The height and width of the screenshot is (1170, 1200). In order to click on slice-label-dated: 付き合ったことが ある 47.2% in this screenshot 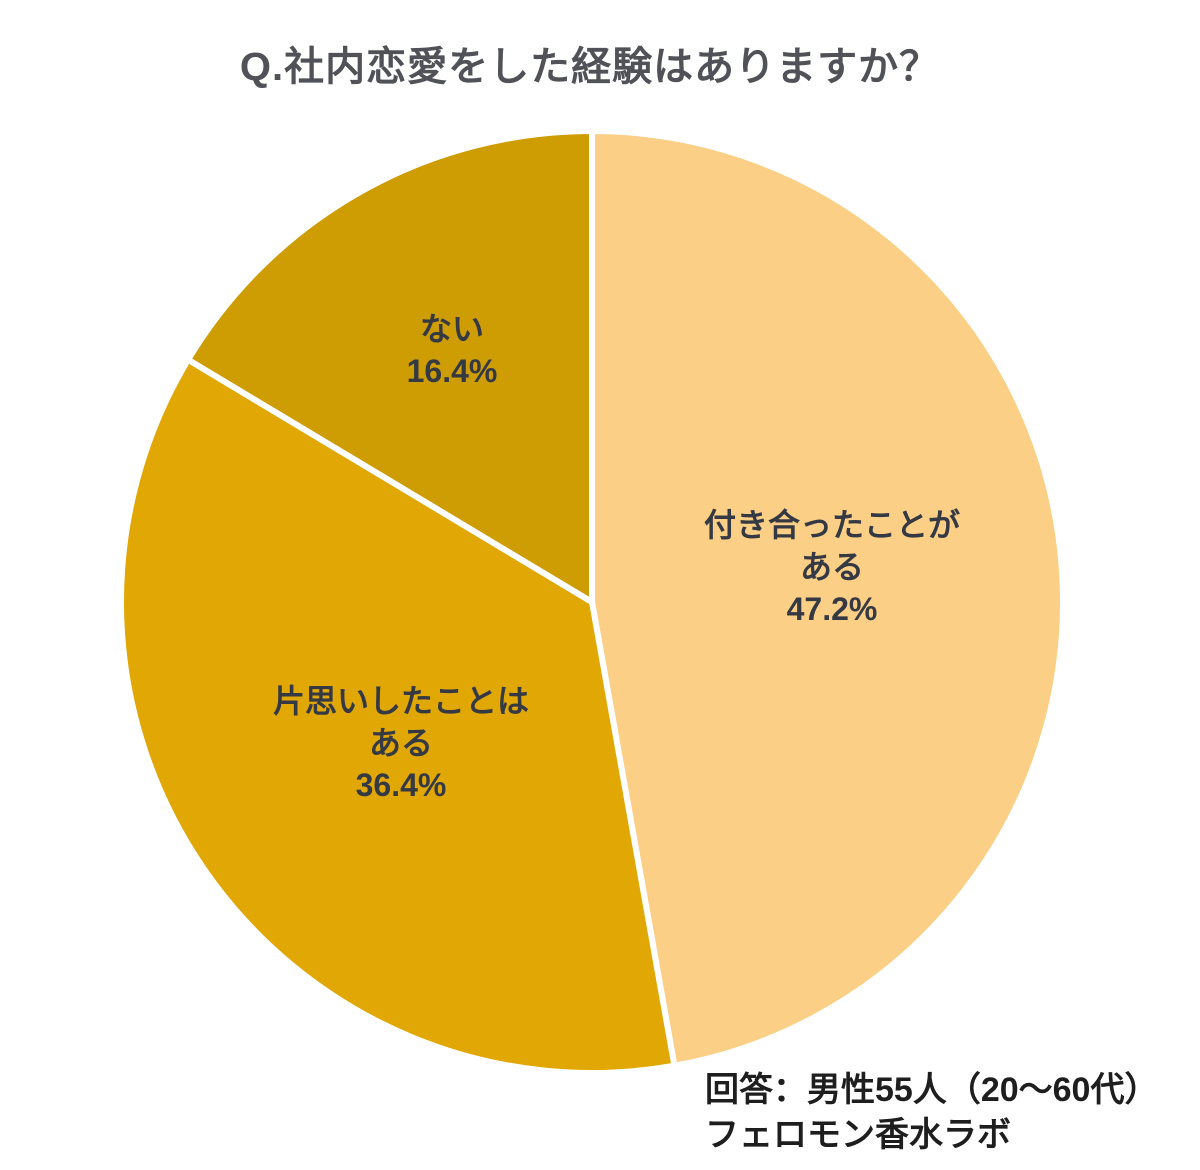, I will do `click(832, 567)`.